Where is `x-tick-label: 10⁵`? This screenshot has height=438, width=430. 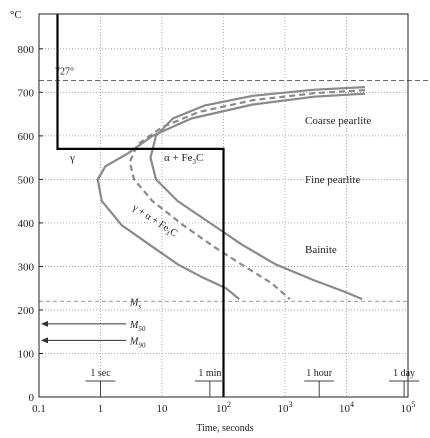
x-tick-label: 10⁵ is located at coordinates (408, 407).